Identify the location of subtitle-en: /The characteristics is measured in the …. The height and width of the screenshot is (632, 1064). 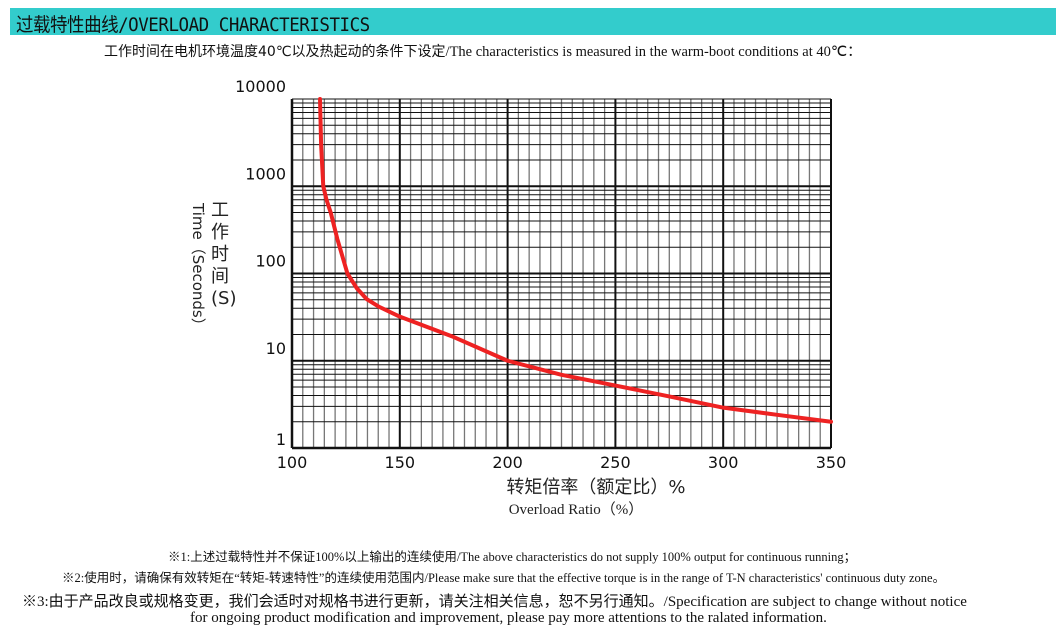
(653, 52).